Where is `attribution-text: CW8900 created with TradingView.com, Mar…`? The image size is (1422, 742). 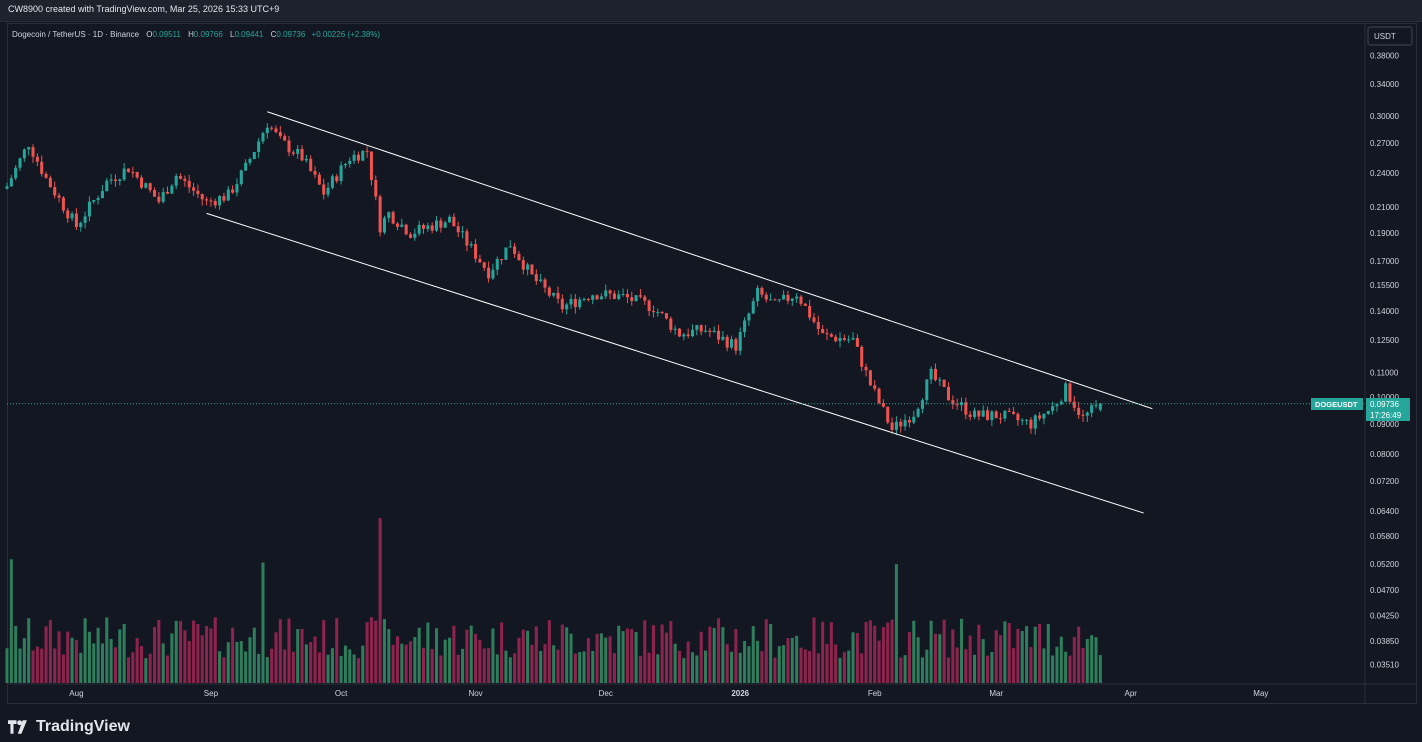
attribution-text: CW8900 created with TradingView.com, Mar… is located at coordinates (144, 9).